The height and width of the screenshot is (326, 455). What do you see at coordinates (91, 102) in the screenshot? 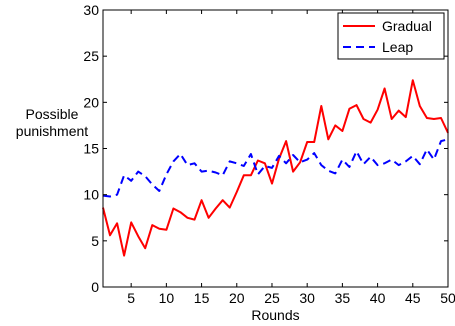
I see `y-tick-label: 20` at bounding box center [91, 102].